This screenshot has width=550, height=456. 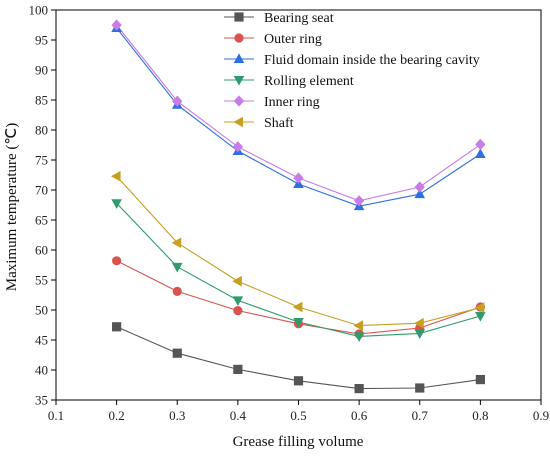 What do you see at coordinates (41, 40) in the screenshot?
I see `y-tick-label: 95` at bounding box center [41, 40].